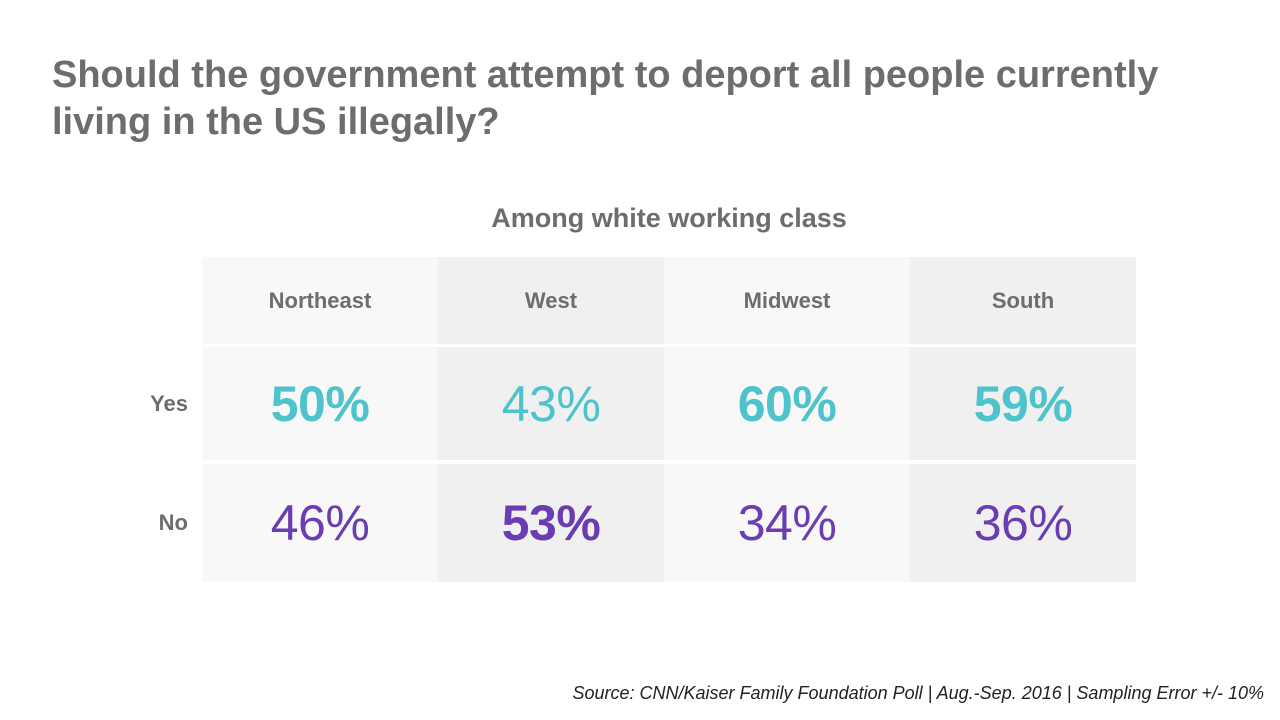 The width and height of the screenshot is (1280, 720). I want to click on value-yes-south: 59%, so click(1023, 403).